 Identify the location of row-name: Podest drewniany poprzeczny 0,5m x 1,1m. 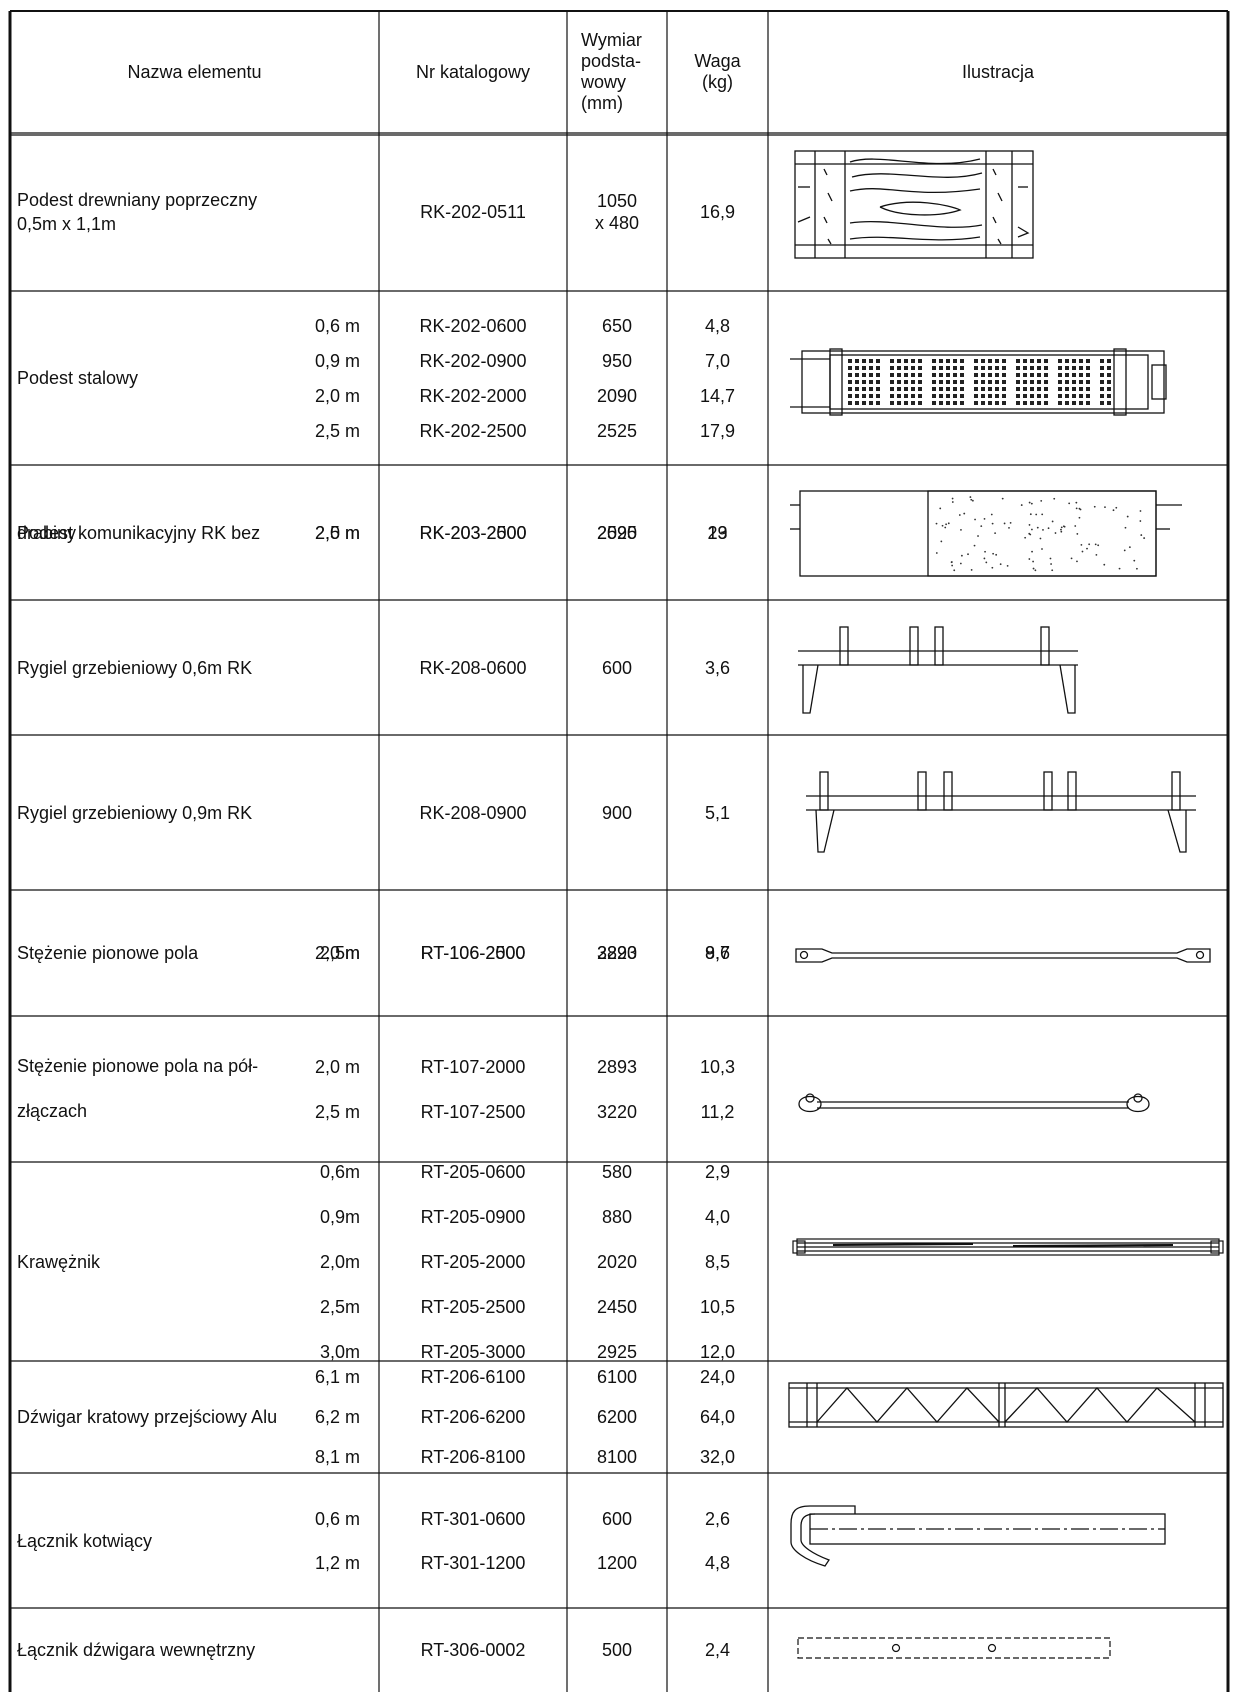
(137, 212).